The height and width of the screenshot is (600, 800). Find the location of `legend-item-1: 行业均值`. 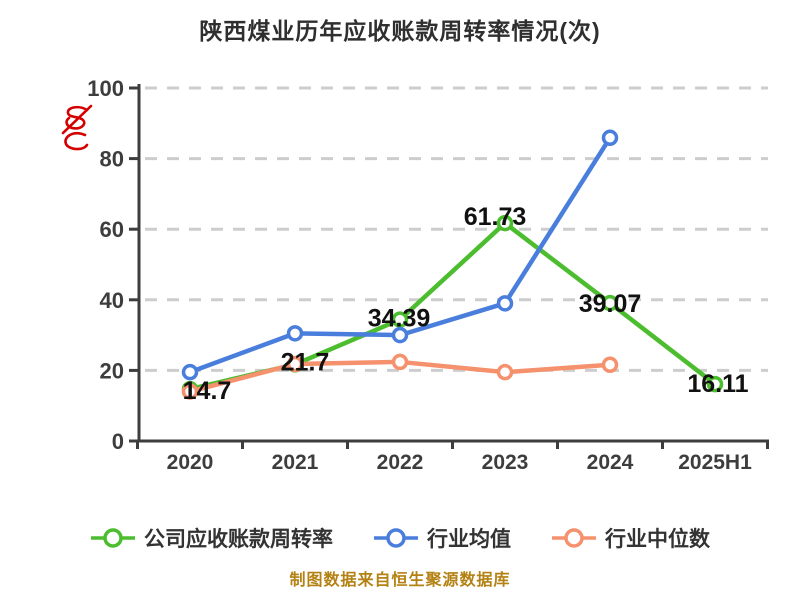

legend-item-1: 行业均值 is located at coordinates (442, 538).